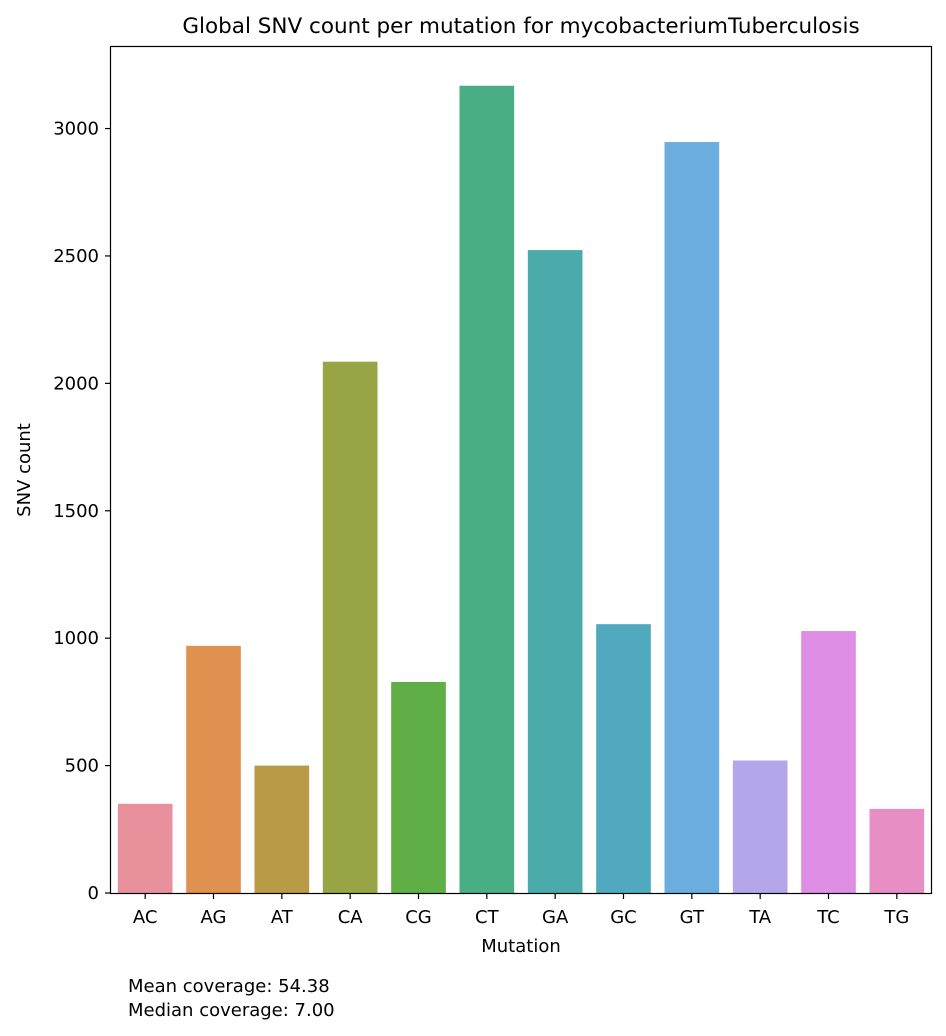 This screenshot has width=946, height=1036. What do you see at coordinates (555, 917) in the screenshot?
I see `x-tick-label-ga: GA` at bounding box center [555, 917].